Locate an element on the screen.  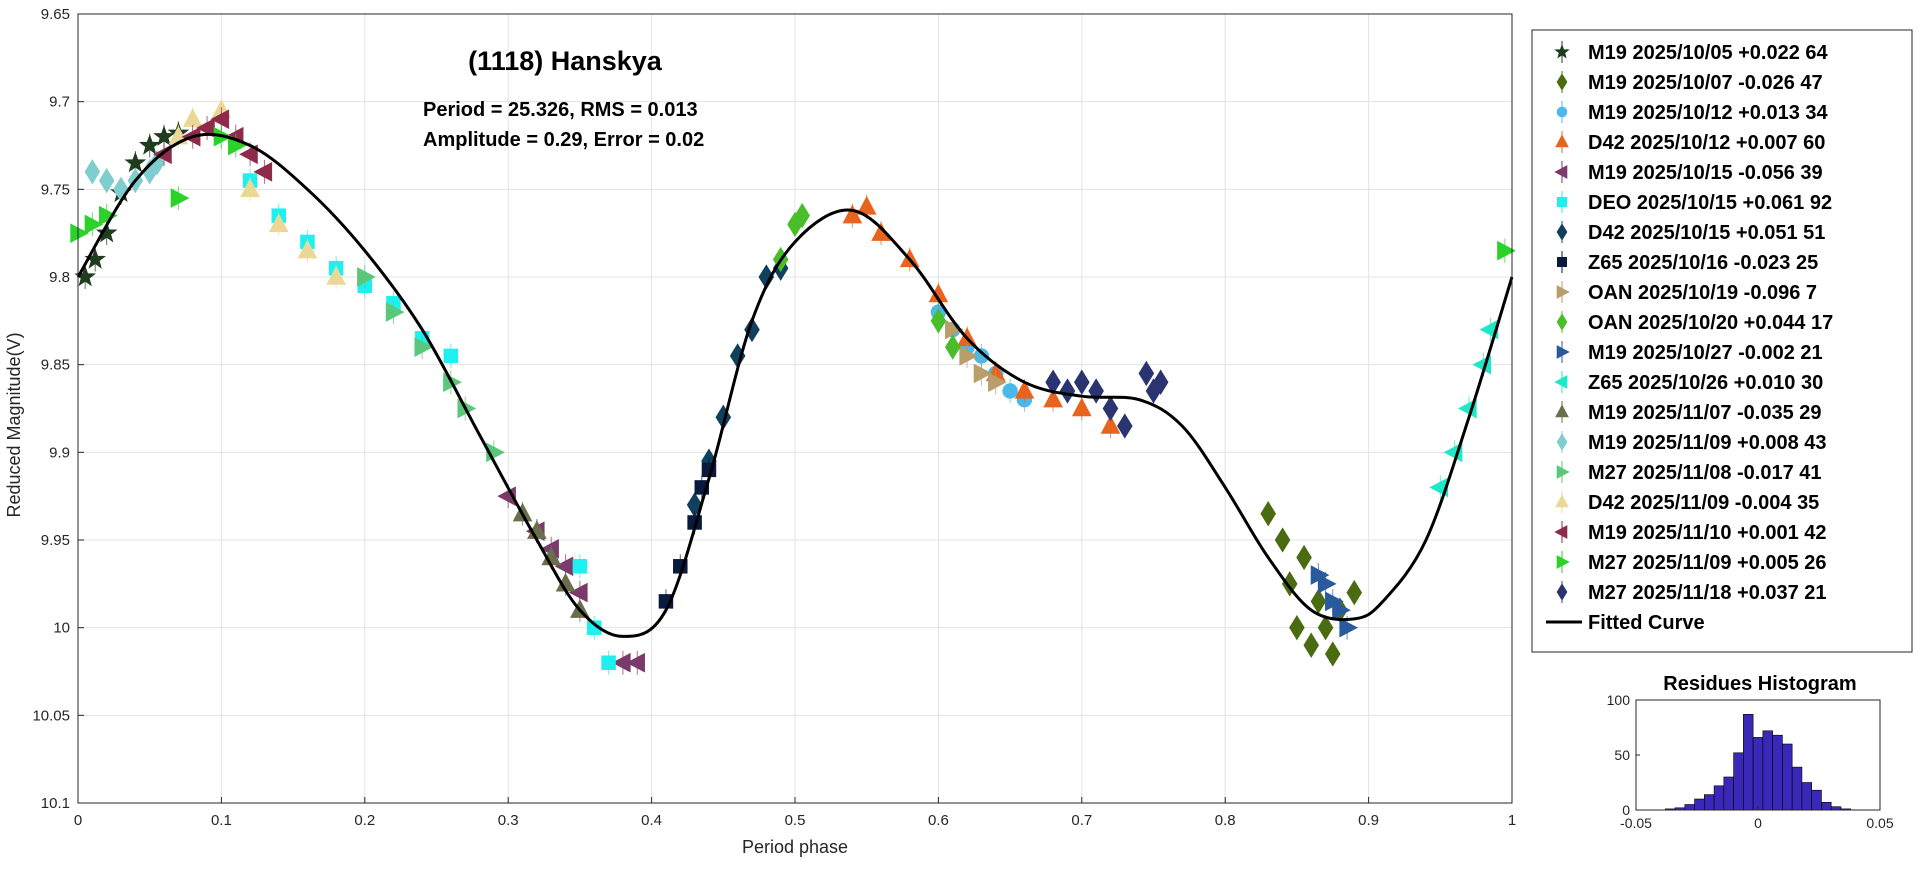
x-tick-label: 0.7 is located at coordinates (1081, 820).